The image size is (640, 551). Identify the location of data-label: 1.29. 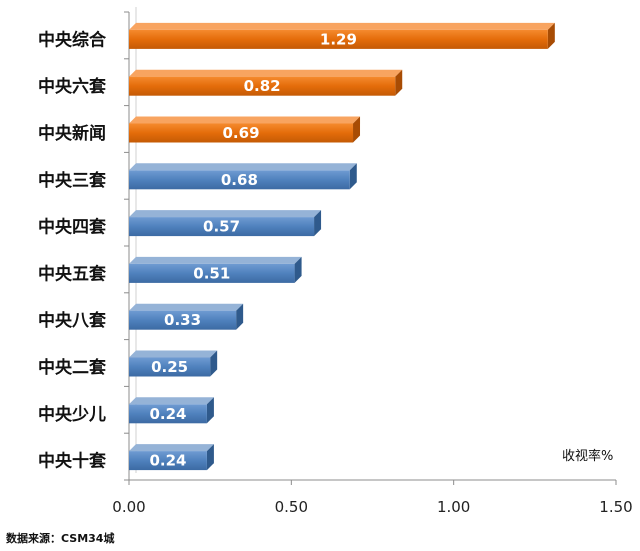
(338, 39).